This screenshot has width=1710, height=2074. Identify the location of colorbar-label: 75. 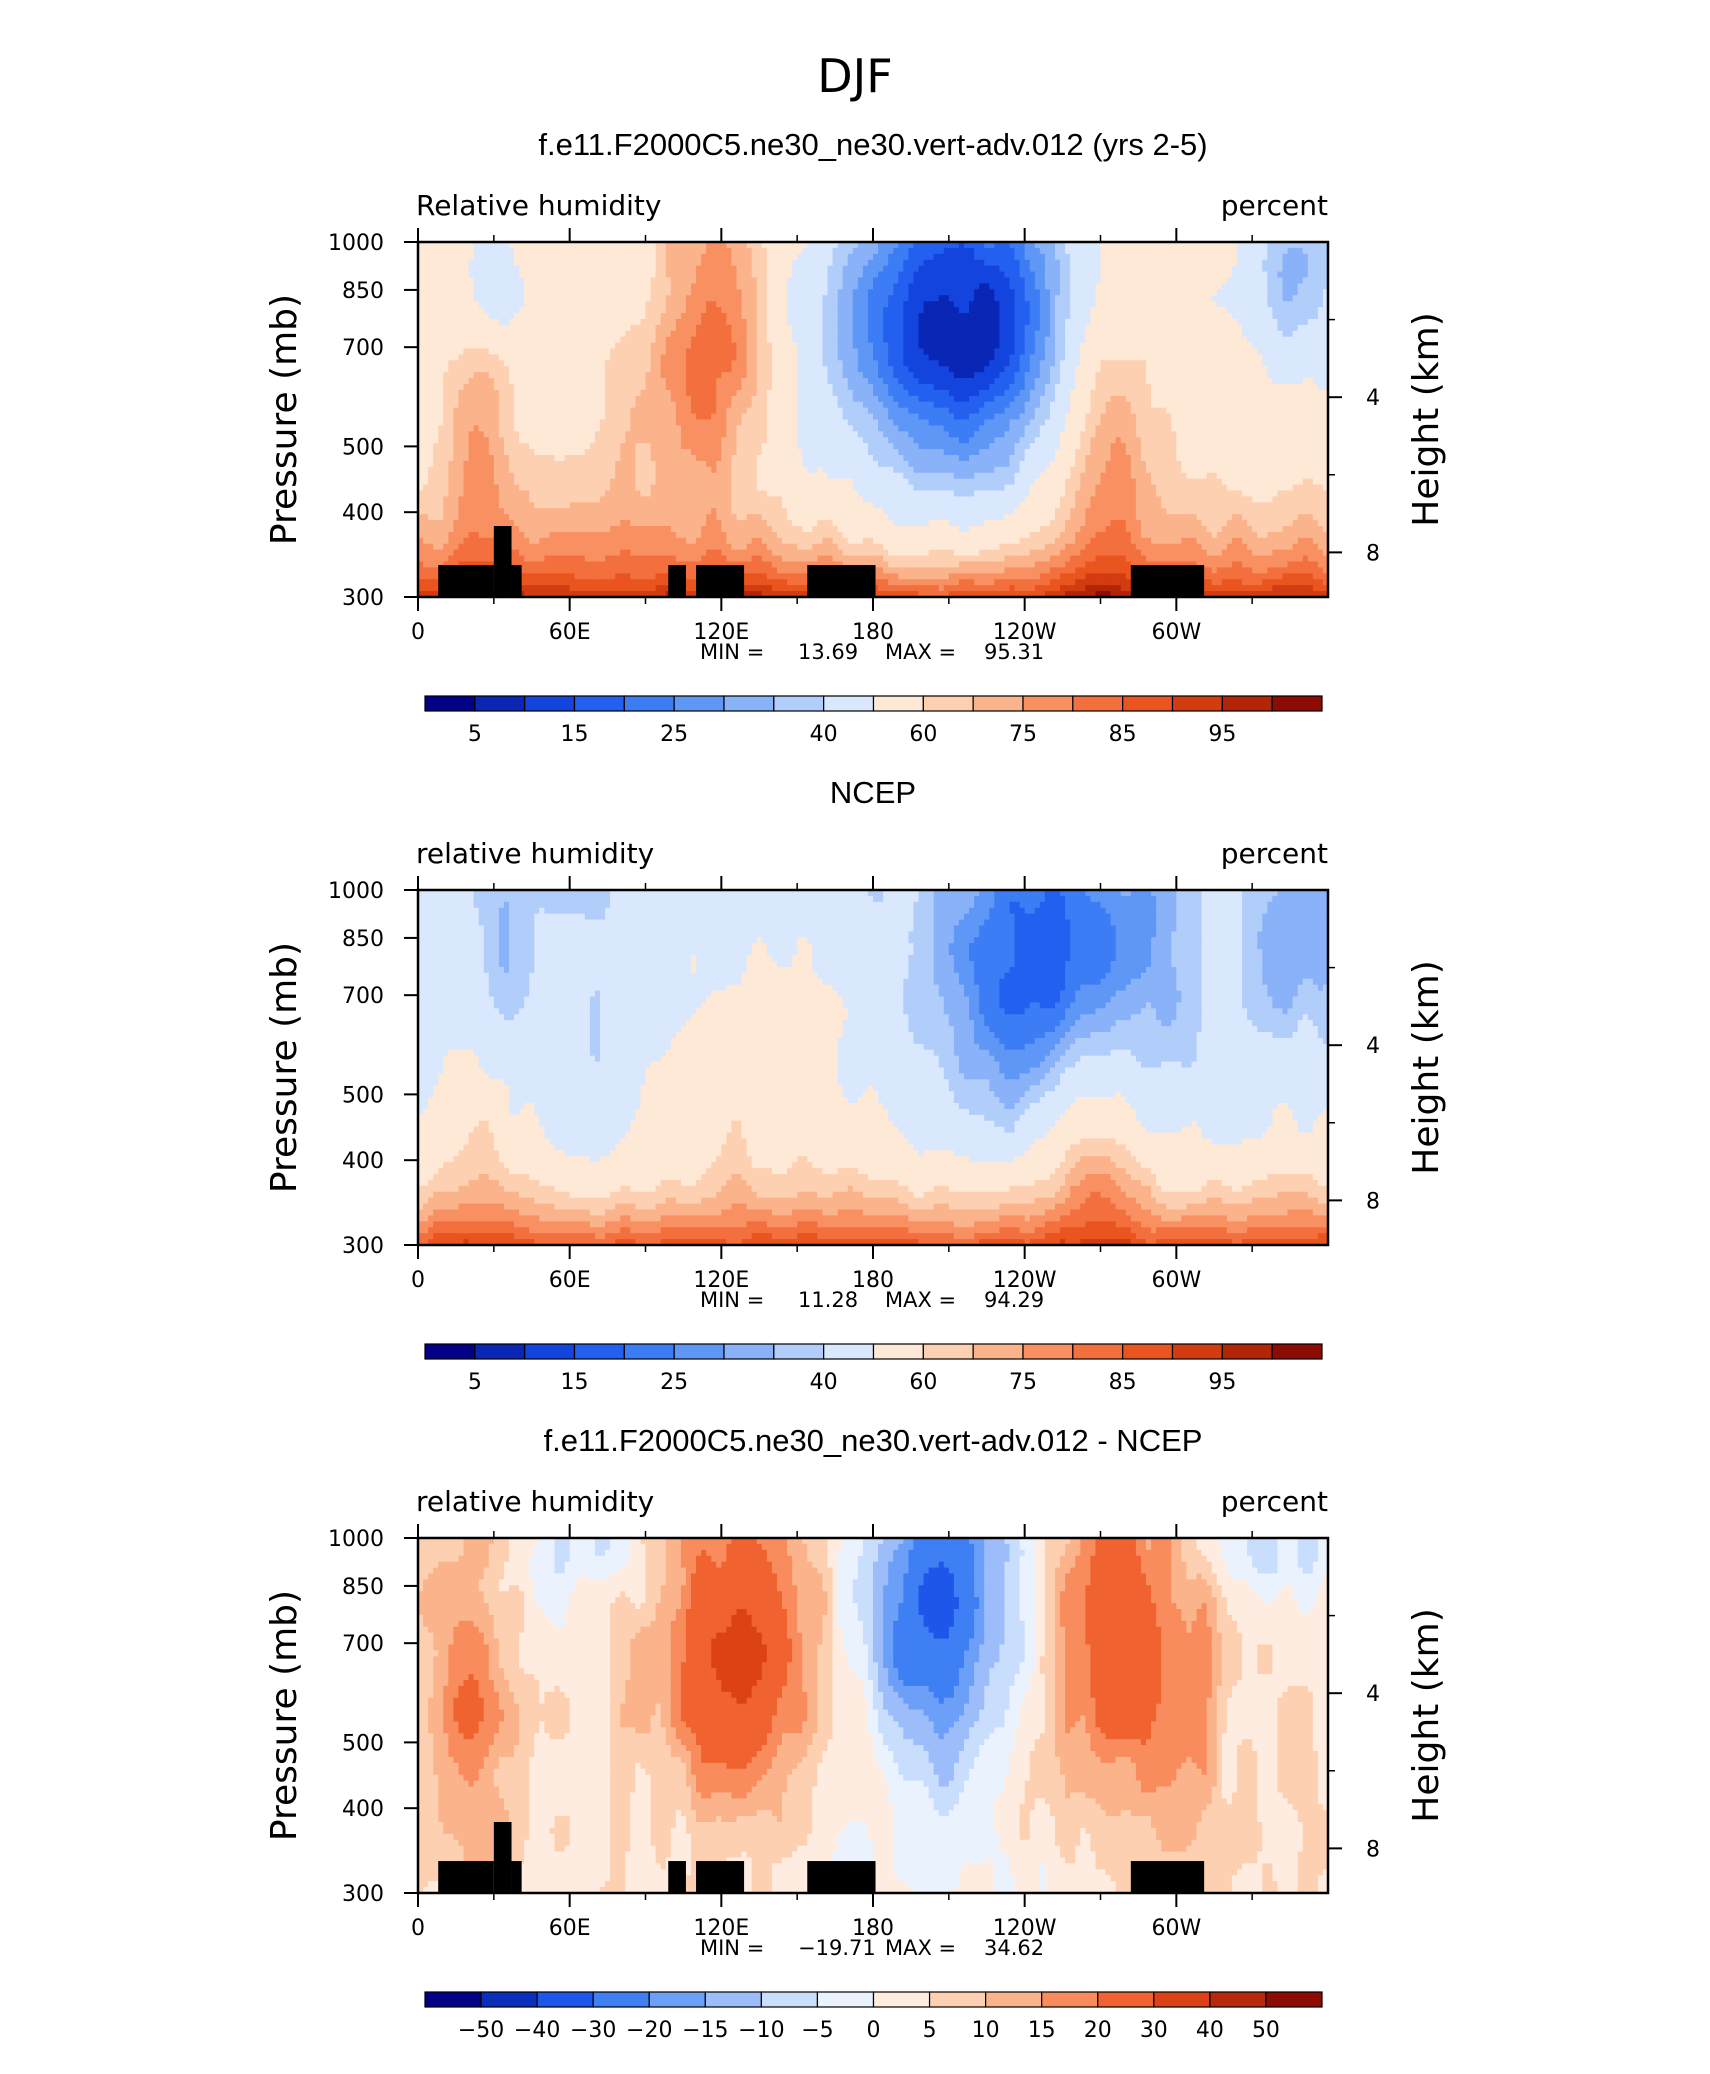
(1023, 734).